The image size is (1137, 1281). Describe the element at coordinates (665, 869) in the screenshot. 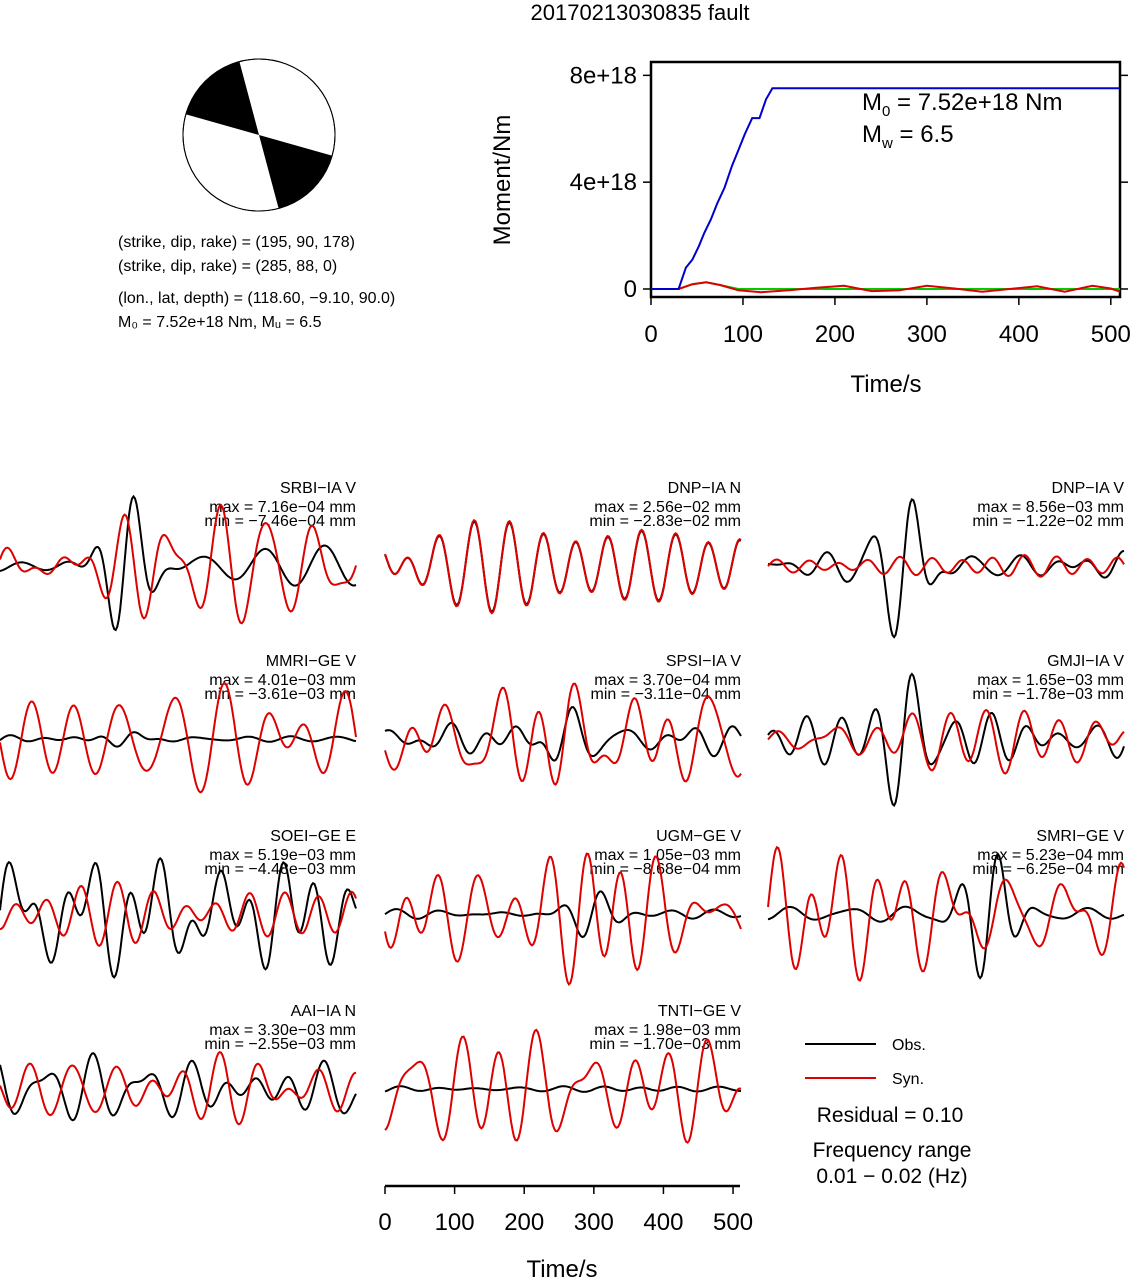

I see `min-amplitude: min = −8.68e−04 mm` at that location.